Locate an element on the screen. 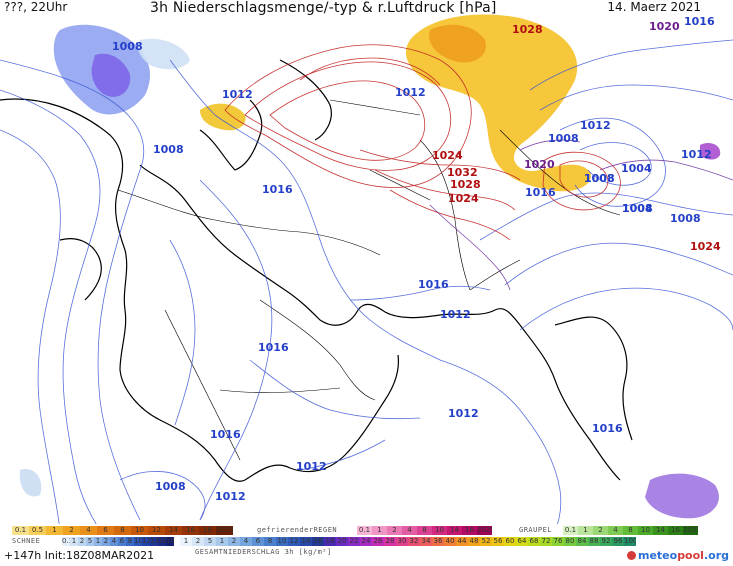 The image size is (733, 566). legend-freezing-swatch: 16 is located at coordinates (469, 530).